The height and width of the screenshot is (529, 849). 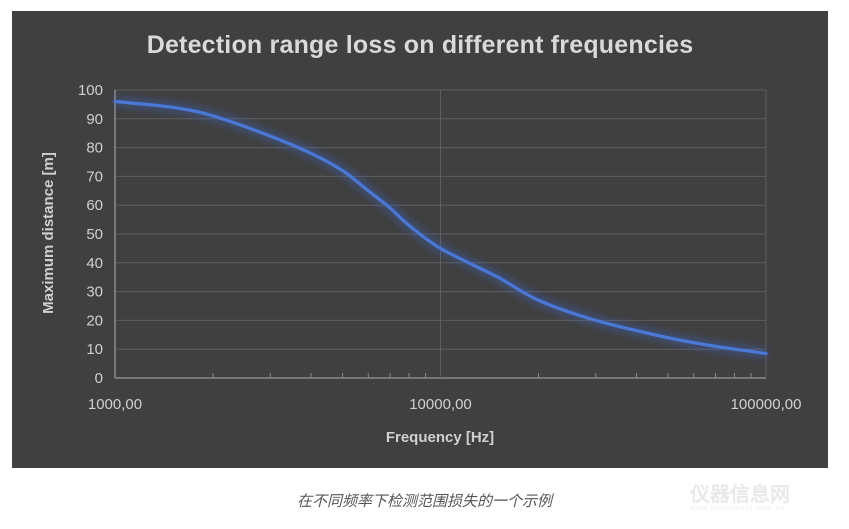 What do you see at coordinates (424, 501) in the screenshot?
I see `figure-caption: 在不同频率下检测范围损失的一个示例` at bounding box center [424, 501].